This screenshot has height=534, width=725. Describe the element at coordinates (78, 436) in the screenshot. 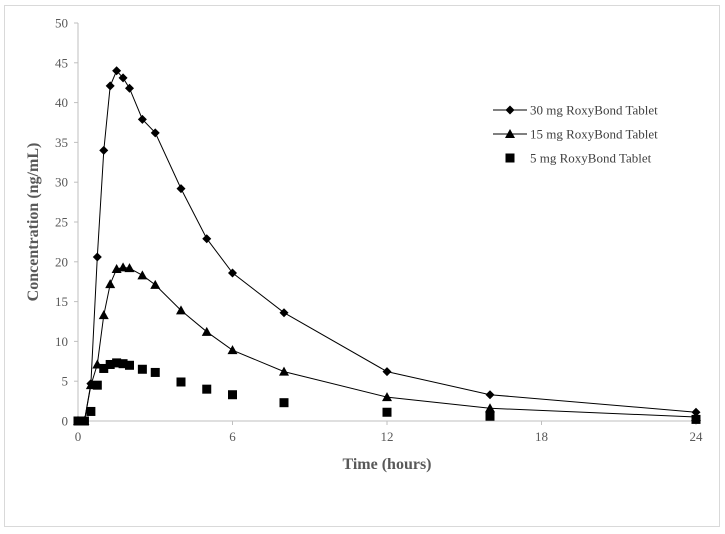

I see `x-tick-label: 0` at that location.